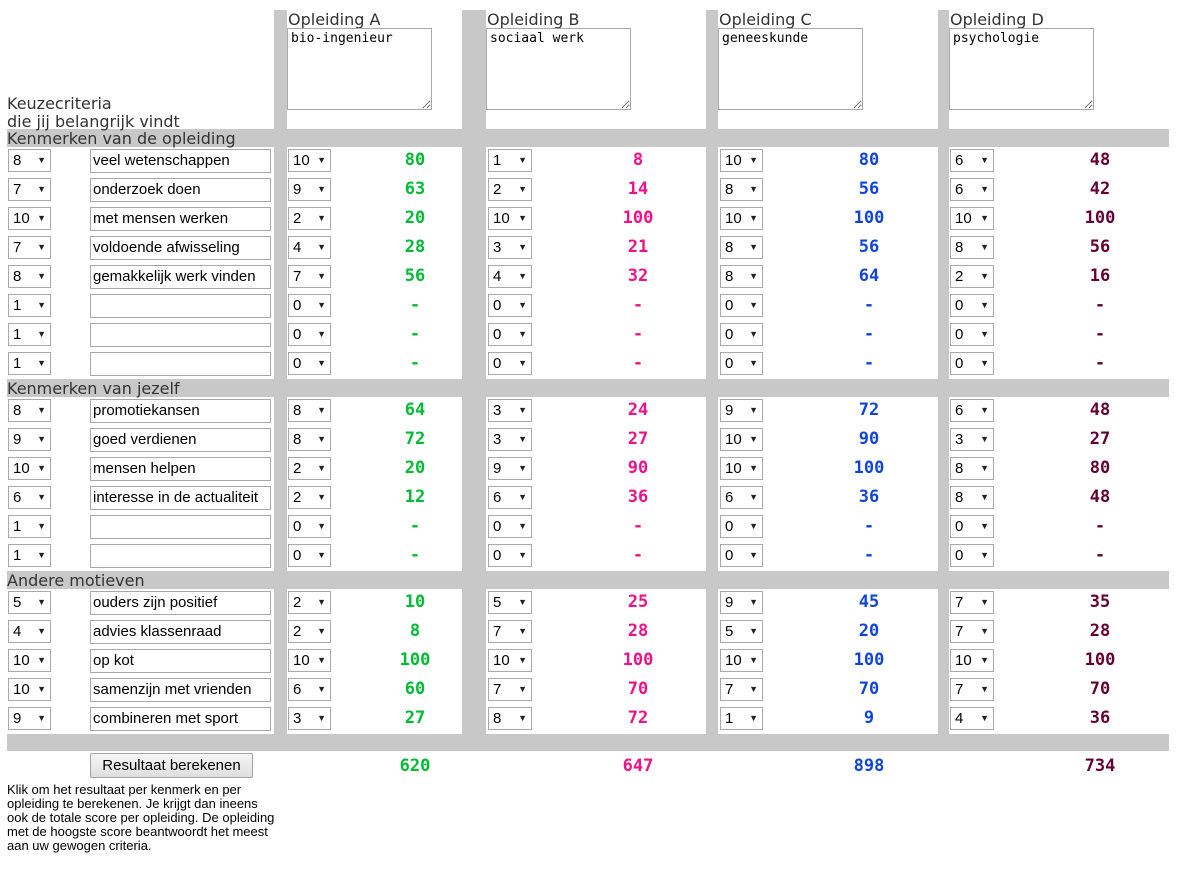 This screenshot has height=876, width=1181. I want to click on opleiding-c-rating-select: 5 ▼, so click(741, 631).